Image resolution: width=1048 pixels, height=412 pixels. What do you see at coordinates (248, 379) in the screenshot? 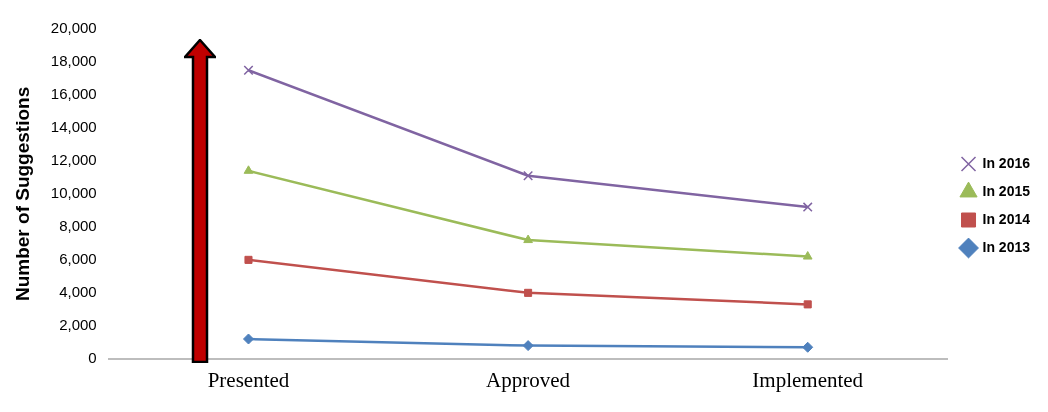
I see `x-tick-label: Presented` at bounding box center [248, 379].